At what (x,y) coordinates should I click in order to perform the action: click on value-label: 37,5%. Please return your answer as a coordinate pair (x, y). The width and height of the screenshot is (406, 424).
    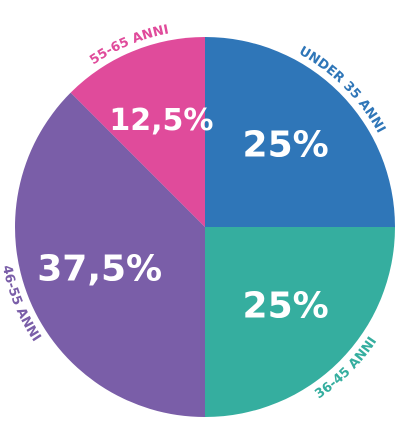
    Looking at the image, I should click on (99, 269).